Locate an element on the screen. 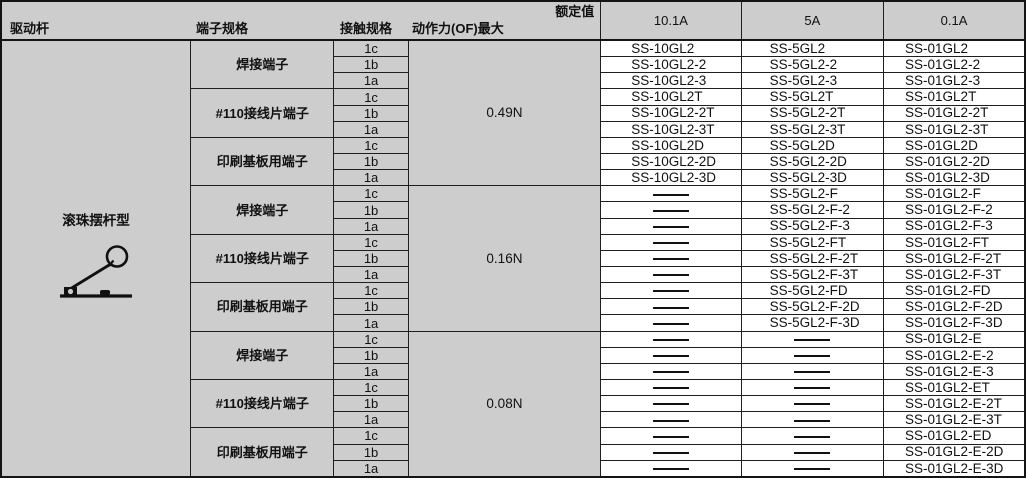 This screenshot has height=478, width=1026. drive-lever-content: 滚珠摆杆型 is located at coordinates (96, 258).